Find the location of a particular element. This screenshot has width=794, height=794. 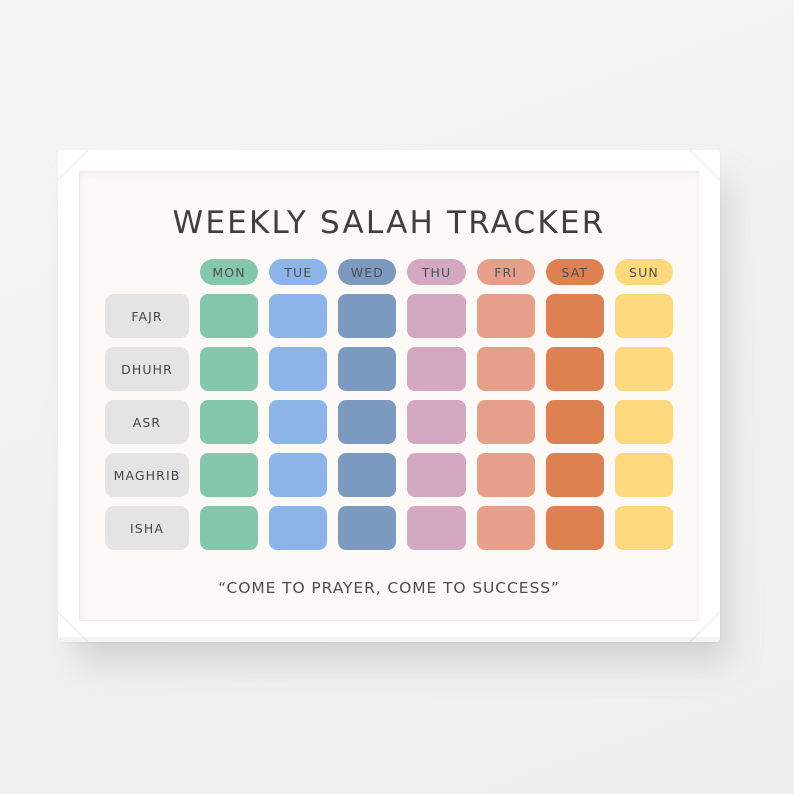

day-header-thu: THU is located at coordinates (436, 272).